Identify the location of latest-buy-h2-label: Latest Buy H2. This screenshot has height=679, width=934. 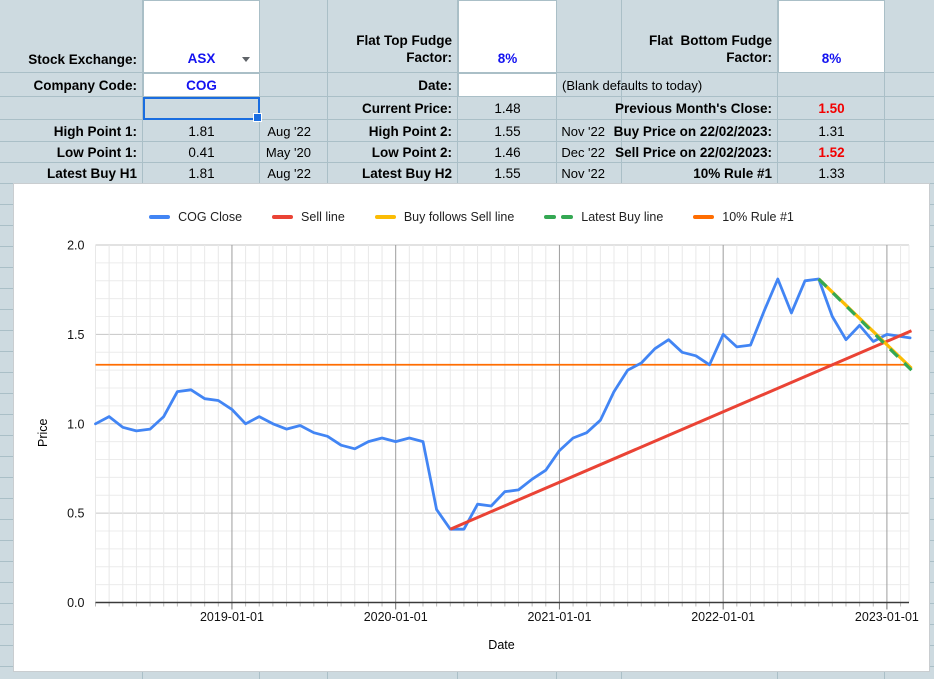
(406, 173).